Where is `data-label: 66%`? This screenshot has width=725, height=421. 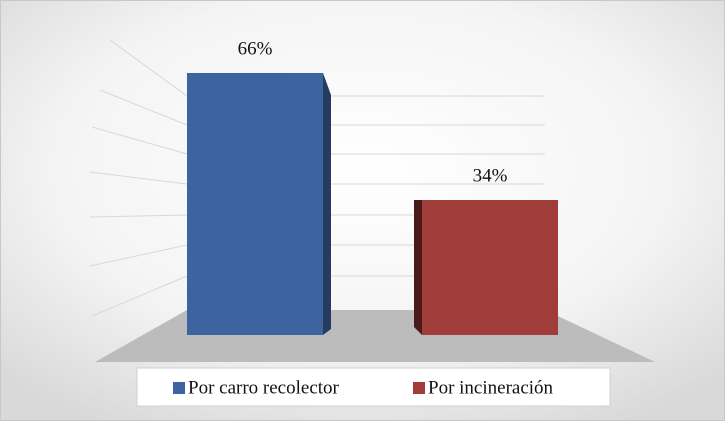
data-label: 66% is located at coordinates (255, 48).